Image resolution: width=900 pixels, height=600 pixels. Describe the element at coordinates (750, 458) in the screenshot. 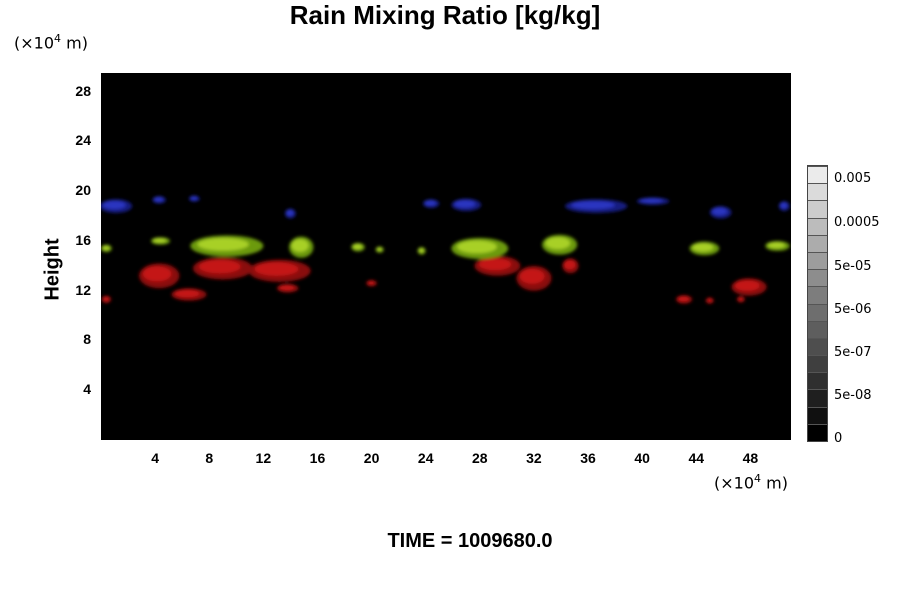

I see `x-tick-48: 48` at that location.